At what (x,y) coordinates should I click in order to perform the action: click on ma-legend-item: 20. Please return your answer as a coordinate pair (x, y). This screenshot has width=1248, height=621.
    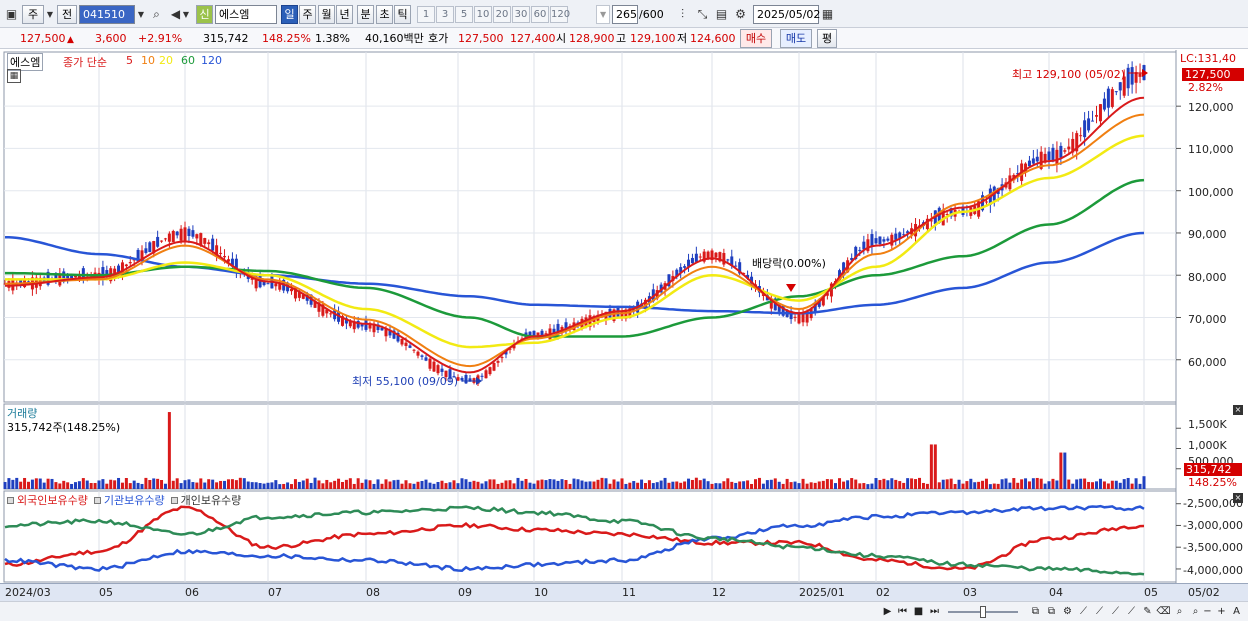
    Looking at the image, I should click on (166, 60).